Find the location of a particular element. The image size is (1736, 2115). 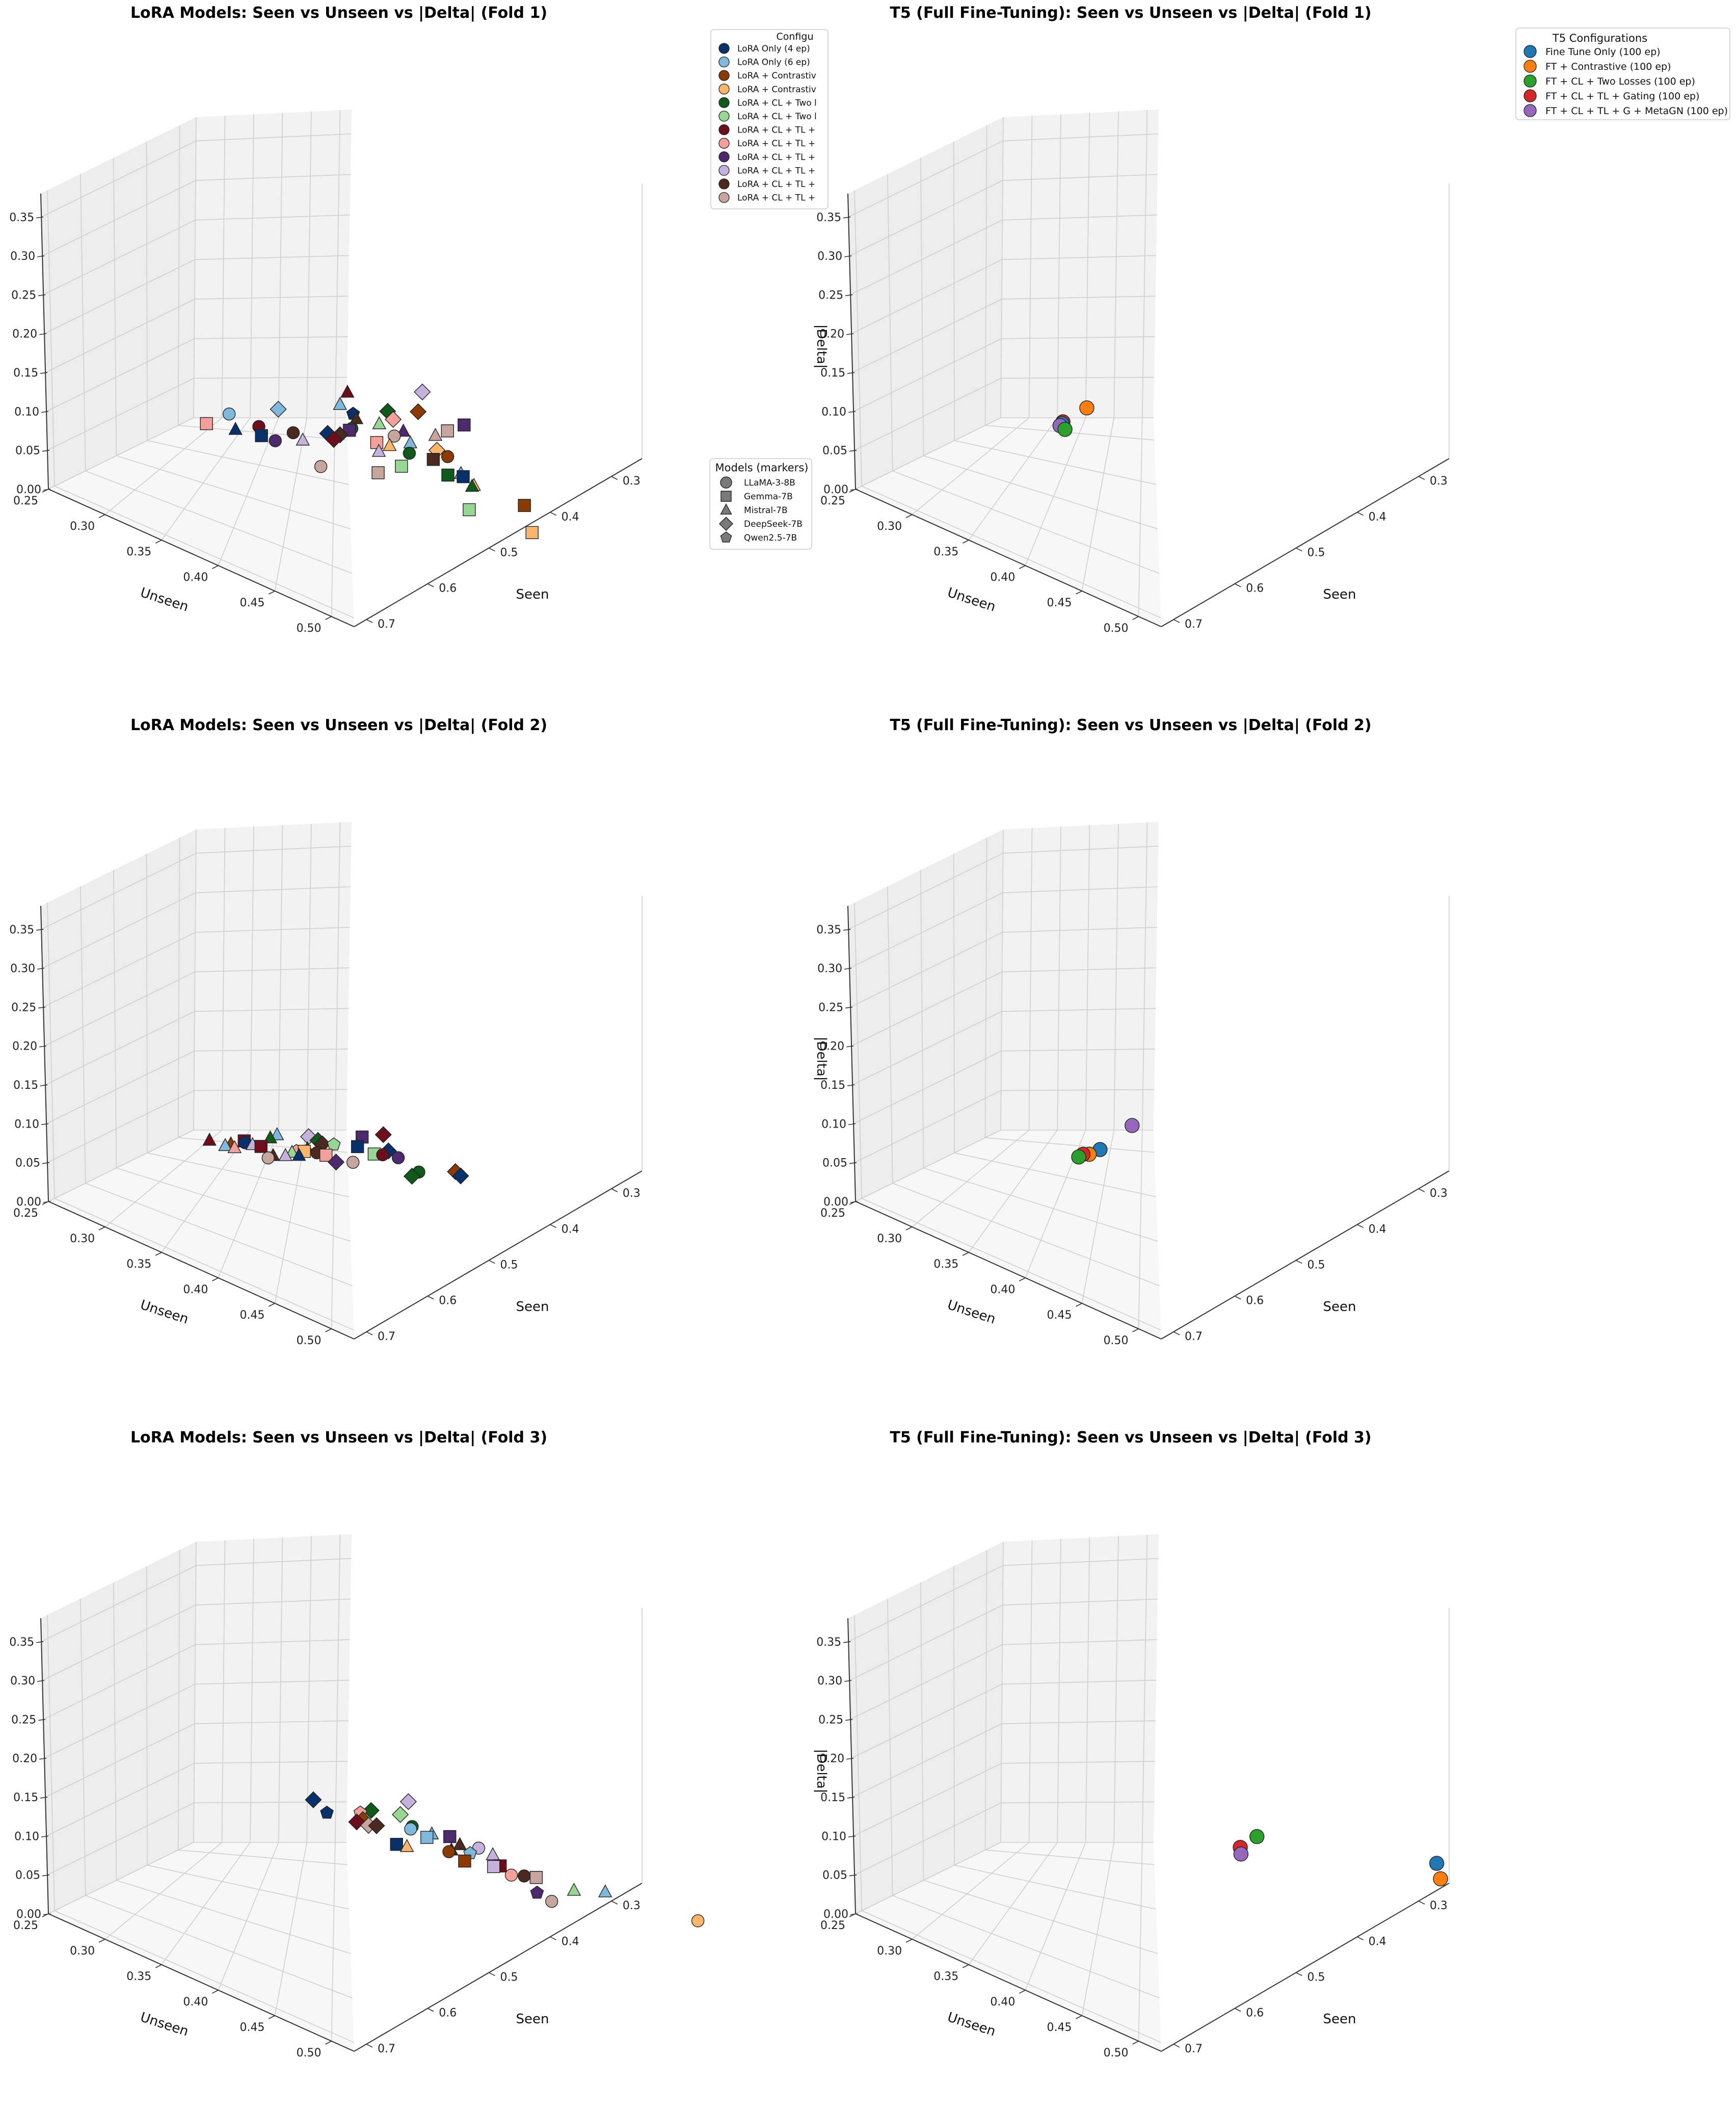

seen-tick-label: 0.4 is located at coordinates (570, 1230).